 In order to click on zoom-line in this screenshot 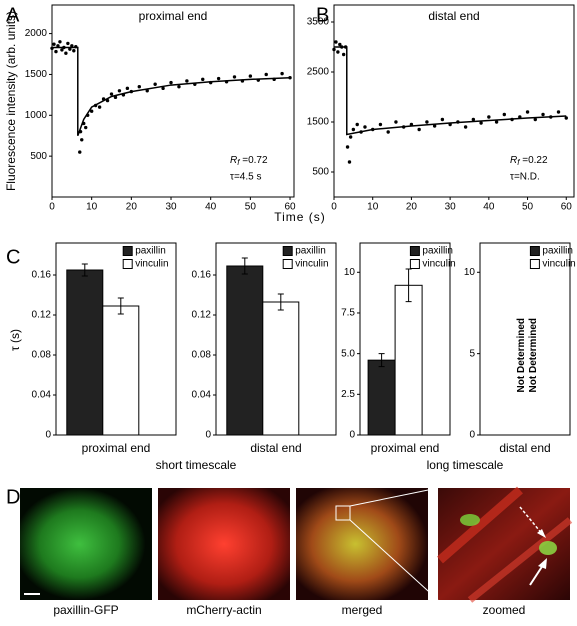, I will do `click(394, 560)`.